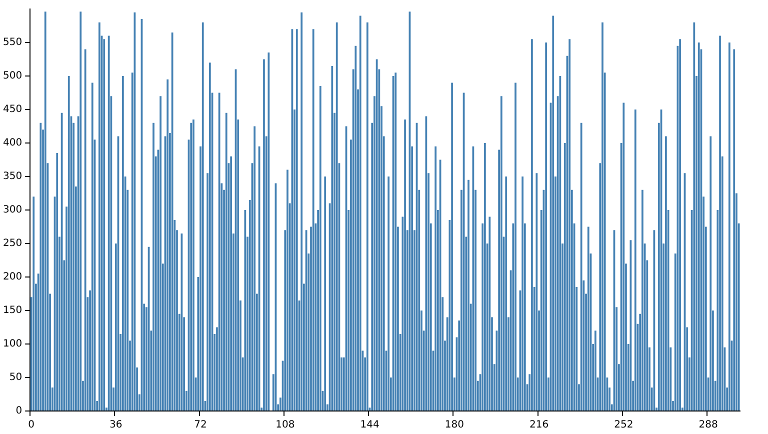 This screenshot has width=768, height=434. Describe the element at coordinates (12, 244) in the screenshot. I see `y-tick-label: 250` at that location.